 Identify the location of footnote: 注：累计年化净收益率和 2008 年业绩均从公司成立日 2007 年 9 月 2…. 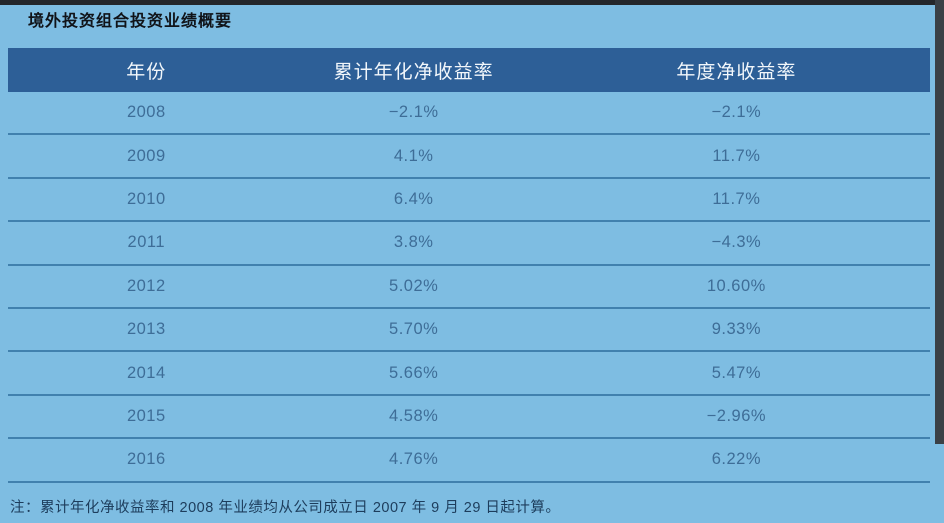
(285, 508).